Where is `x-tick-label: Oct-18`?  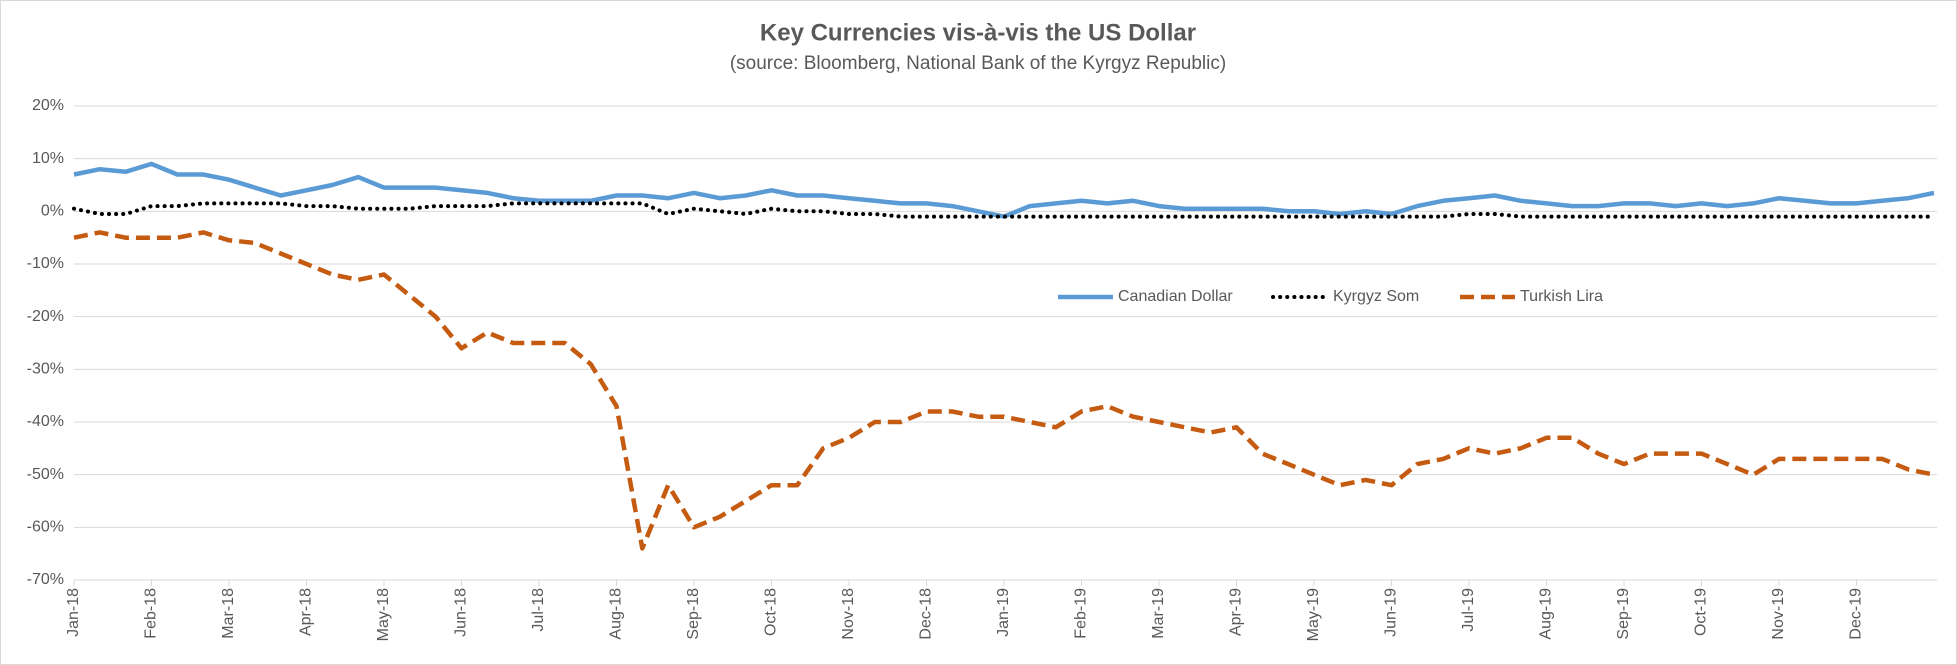
x-tick-label: Oct-18 is located at coordinates (771, 612).